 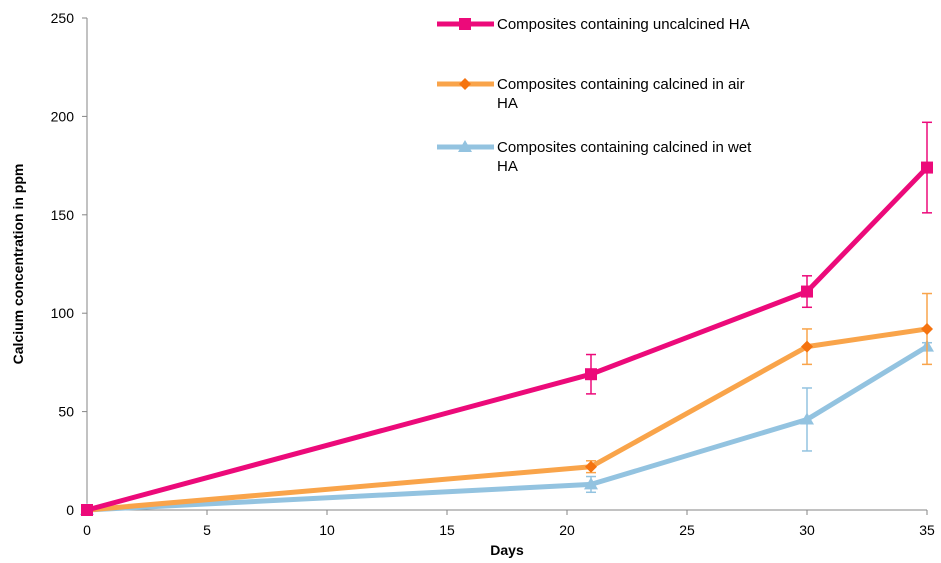 I want to click on x-tick-label: 15, so click(x=447, y=530).